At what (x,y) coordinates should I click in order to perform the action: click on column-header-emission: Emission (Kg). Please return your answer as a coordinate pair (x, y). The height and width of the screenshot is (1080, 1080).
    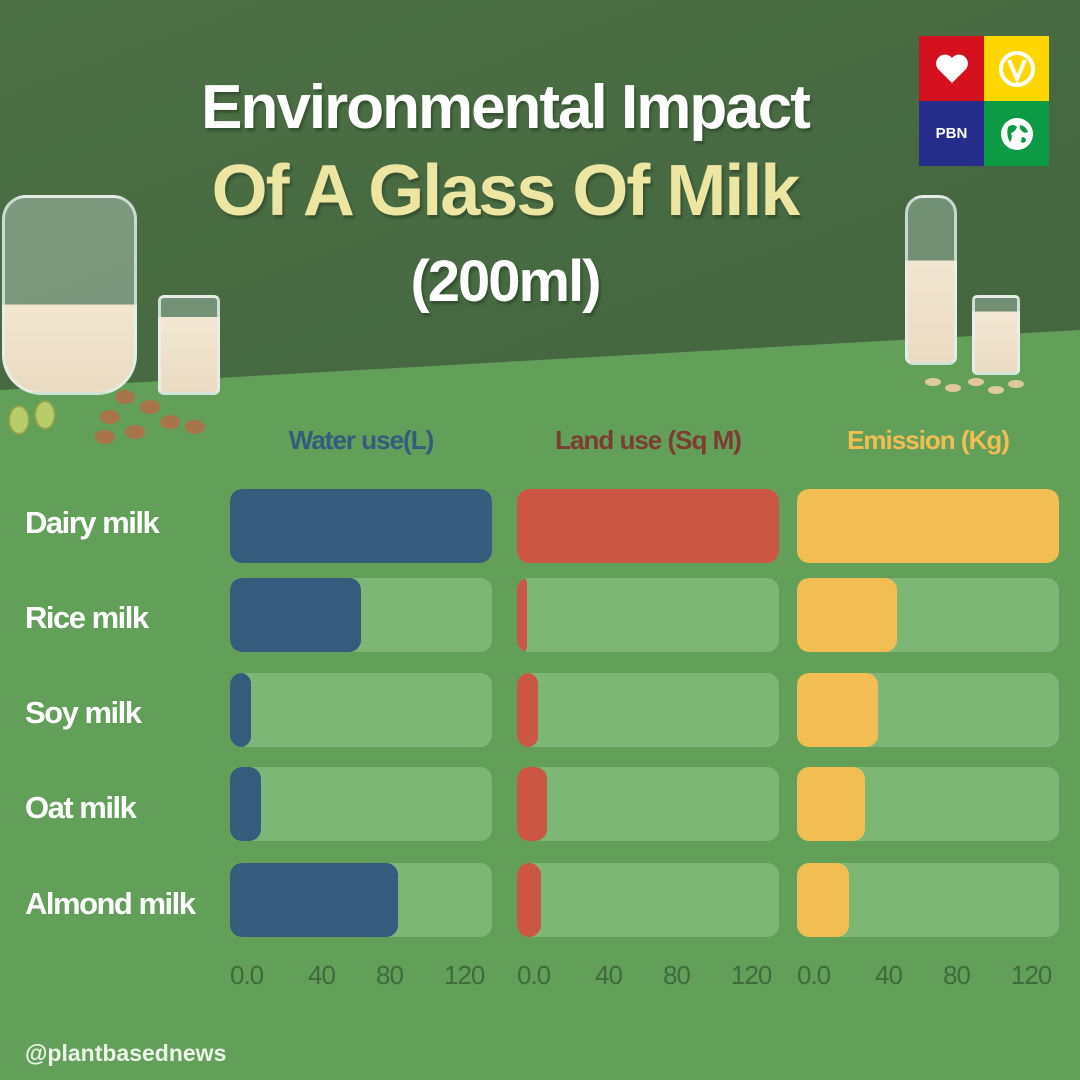
    Looking at the image, I should click on (928, 440).